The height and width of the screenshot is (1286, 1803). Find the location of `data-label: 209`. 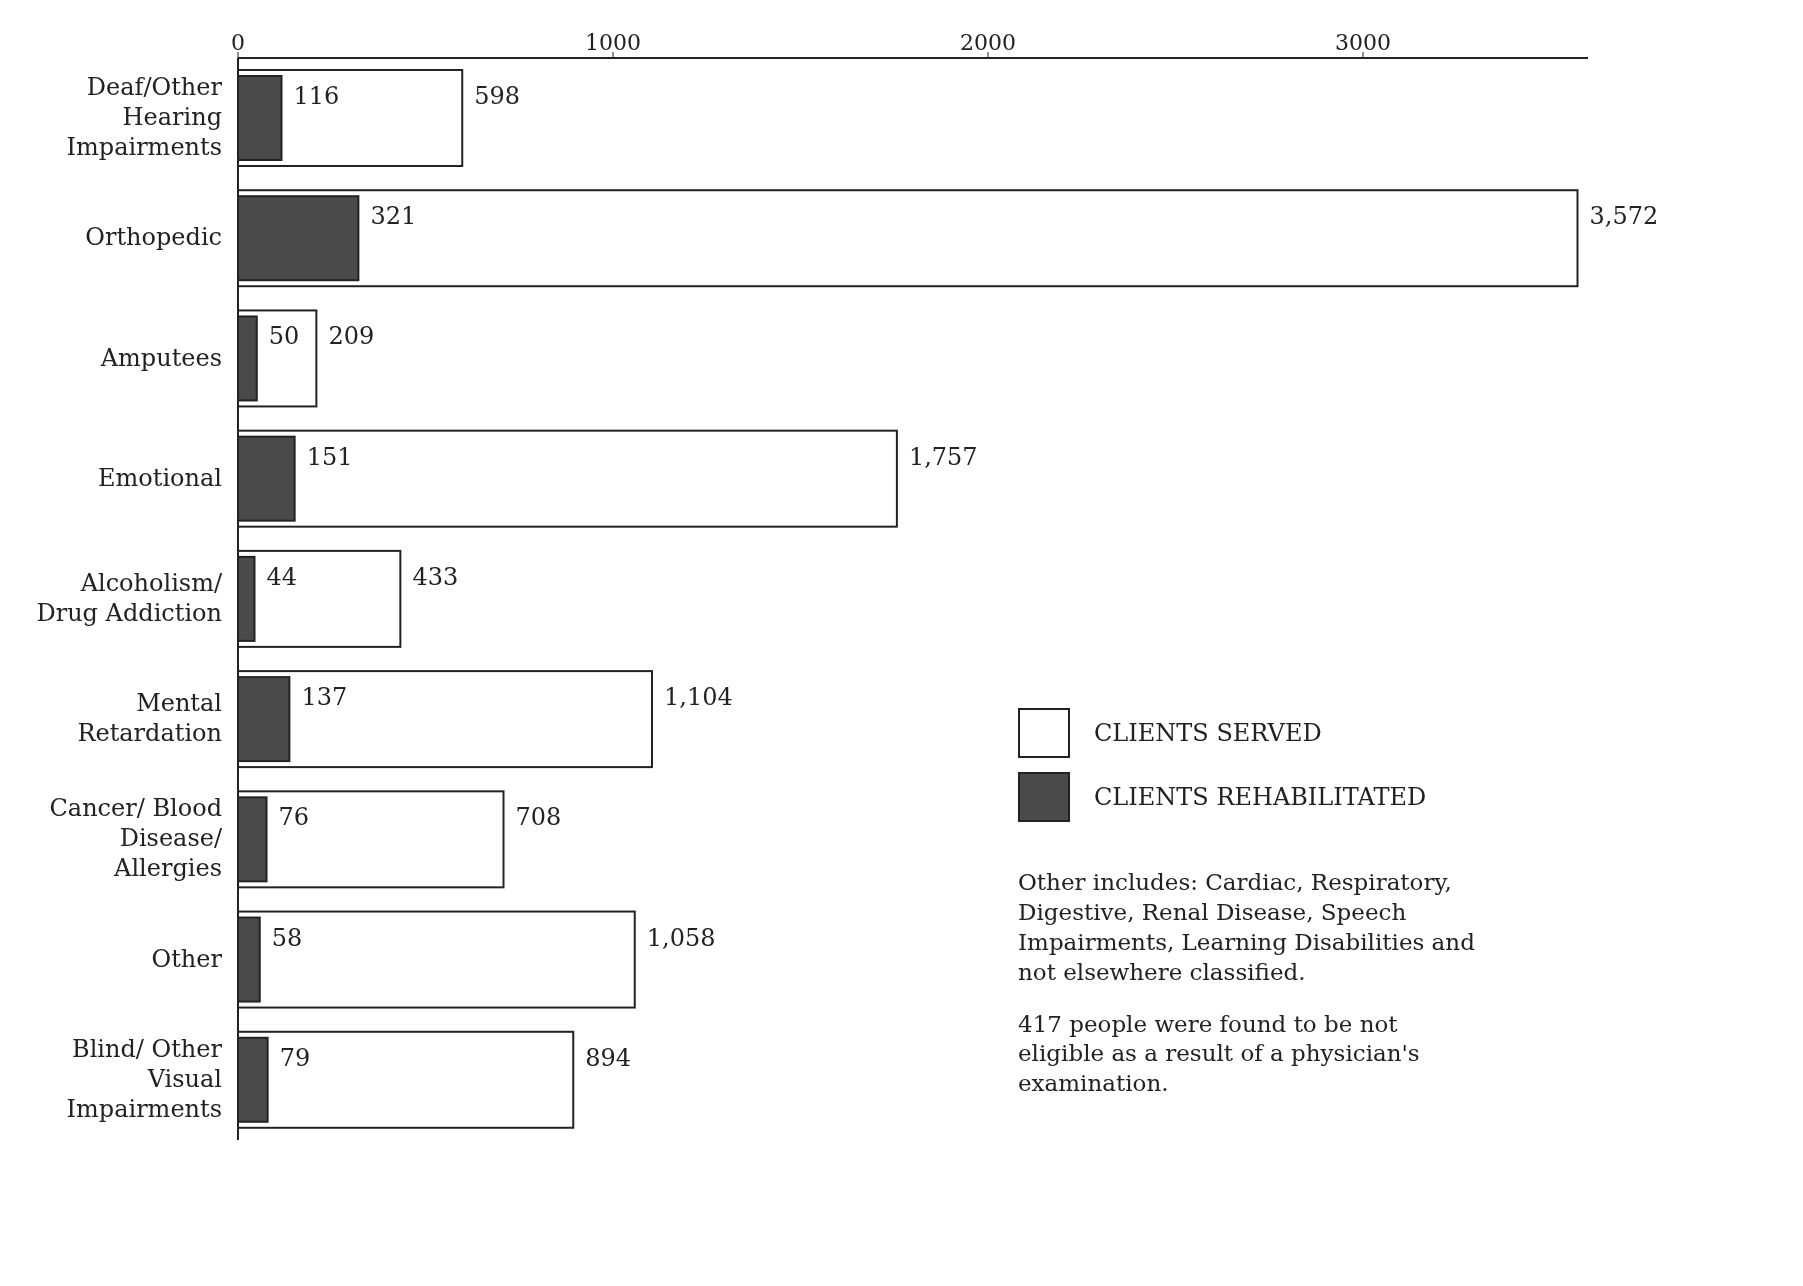

data-label: 209 is located at coordinates (351, 336).